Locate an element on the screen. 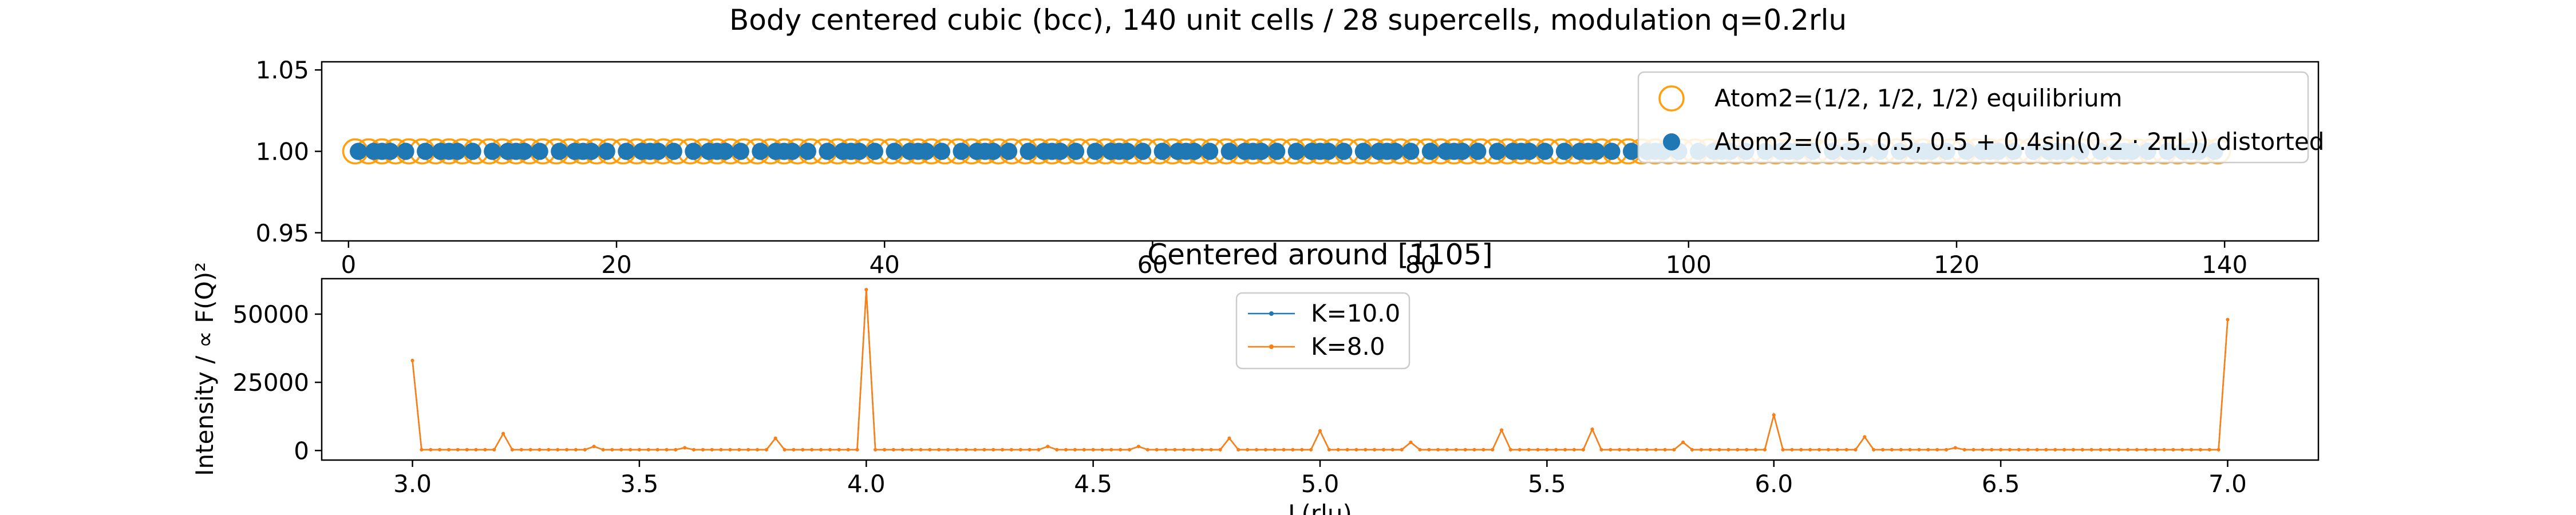 This screenshot has height=515, width=2576. x-tick-label: 4.0 is located at coordinates (866, 484).